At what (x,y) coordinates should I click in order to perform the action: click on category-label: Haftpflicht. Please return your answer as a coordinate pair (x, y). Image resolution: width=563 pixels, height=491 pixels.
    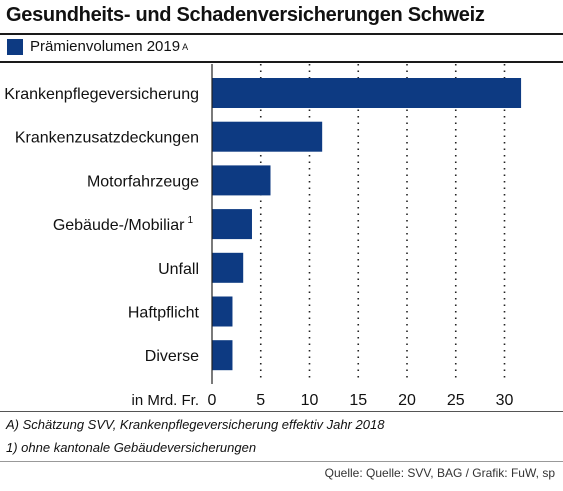
    Looking at the image, I should click on (164, 313).